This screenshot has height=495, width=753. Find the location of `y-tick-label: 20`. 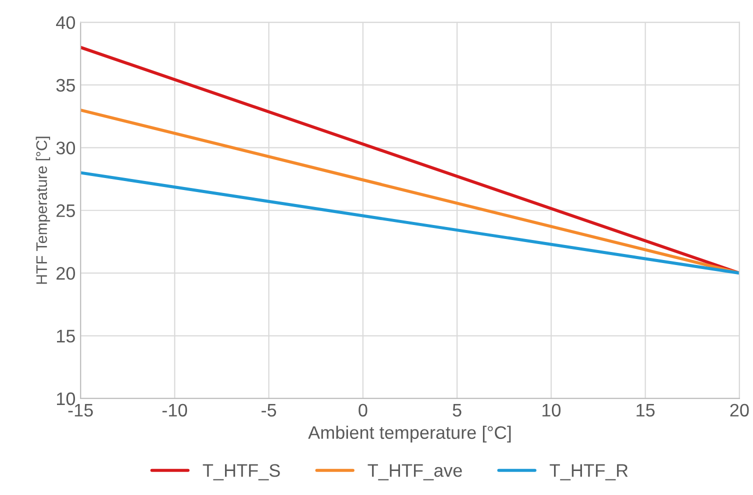

y-tick-label: 20 is located at coordinates (66, 273).